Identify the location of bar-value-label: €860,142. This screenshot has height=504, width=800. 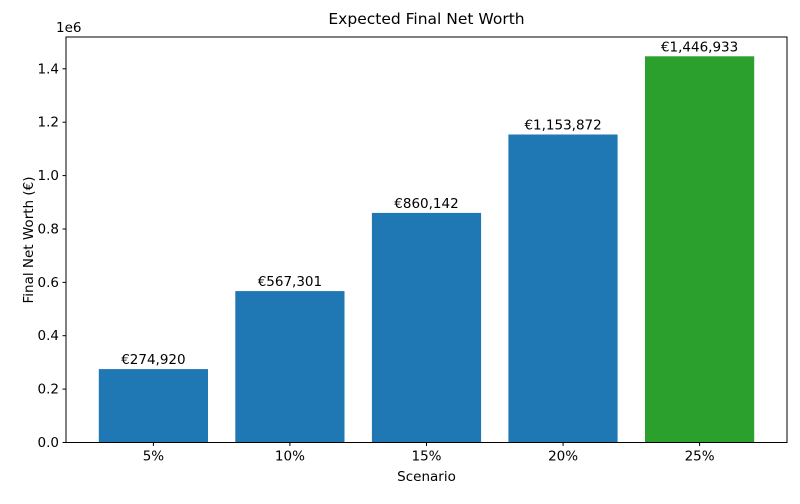
(426, 204).